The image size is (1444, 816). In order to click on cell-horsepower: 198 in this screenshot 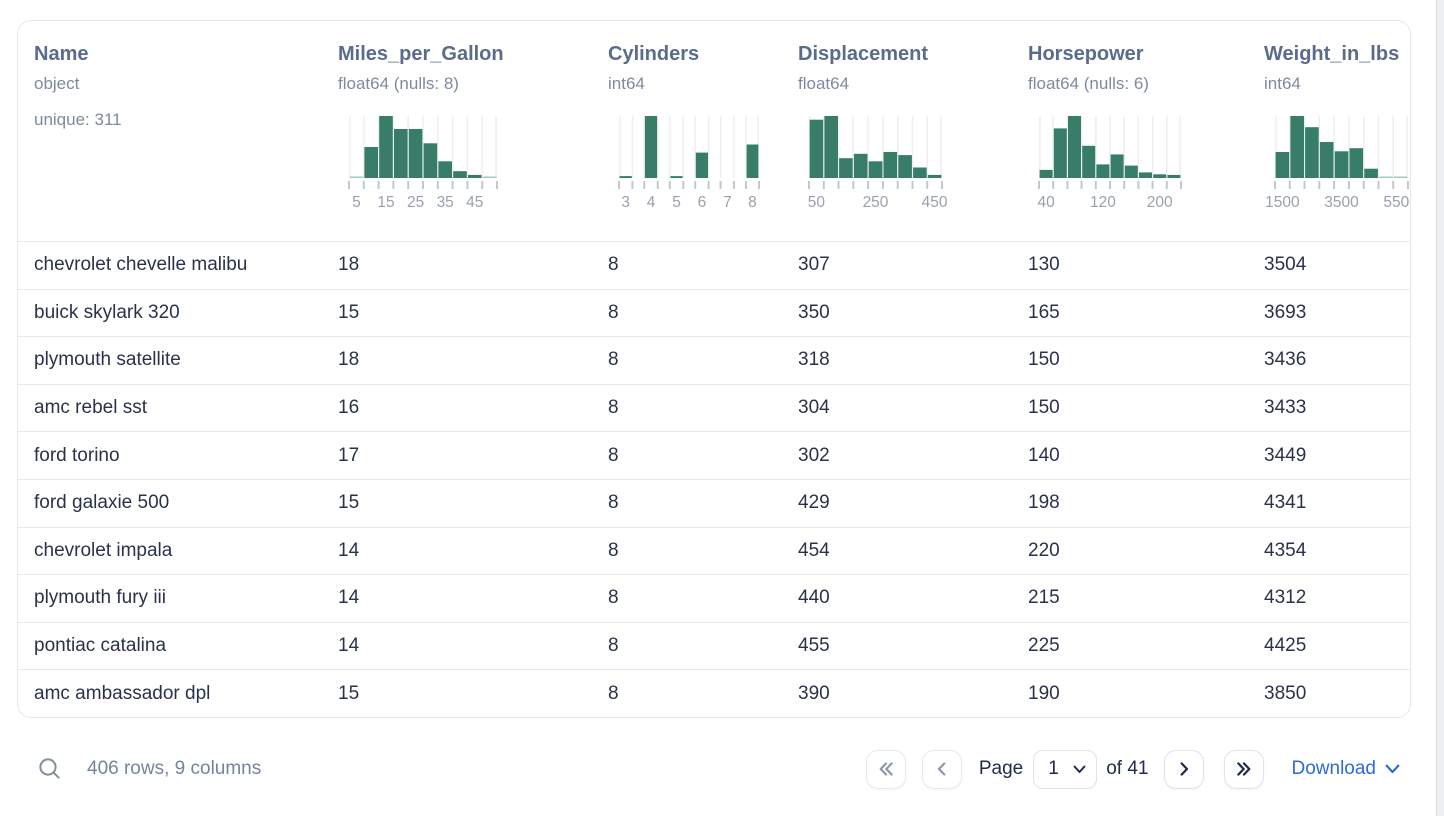, I will do `click(1044, 503)`.